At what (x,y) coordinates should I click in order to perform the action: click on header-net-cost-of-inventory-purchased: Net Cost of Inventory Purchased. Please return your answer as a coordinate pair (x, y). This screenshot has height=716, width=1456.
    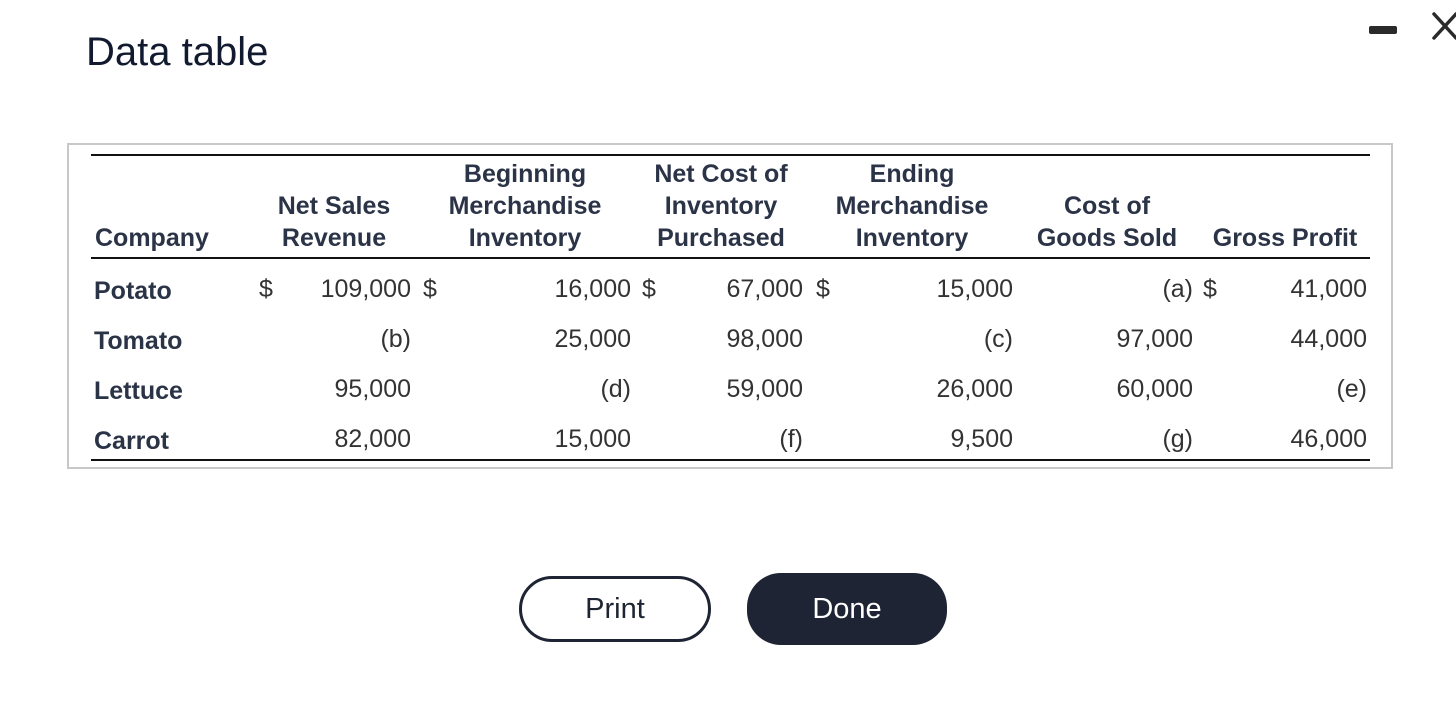
    Looking at the image, I should click on (721, 206).